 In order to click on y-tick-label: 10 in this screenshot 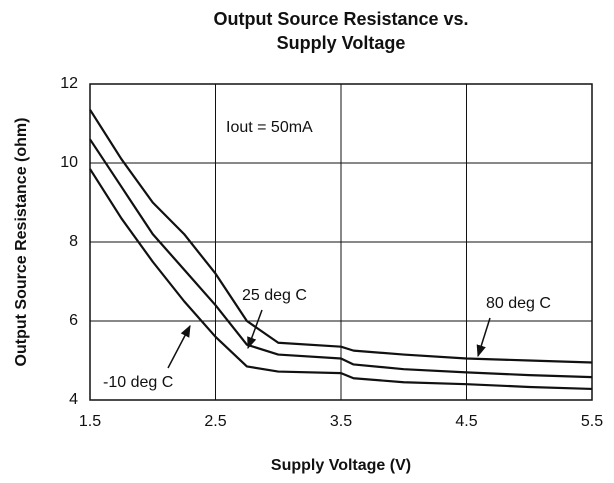, I will do `click(69, 162)`.